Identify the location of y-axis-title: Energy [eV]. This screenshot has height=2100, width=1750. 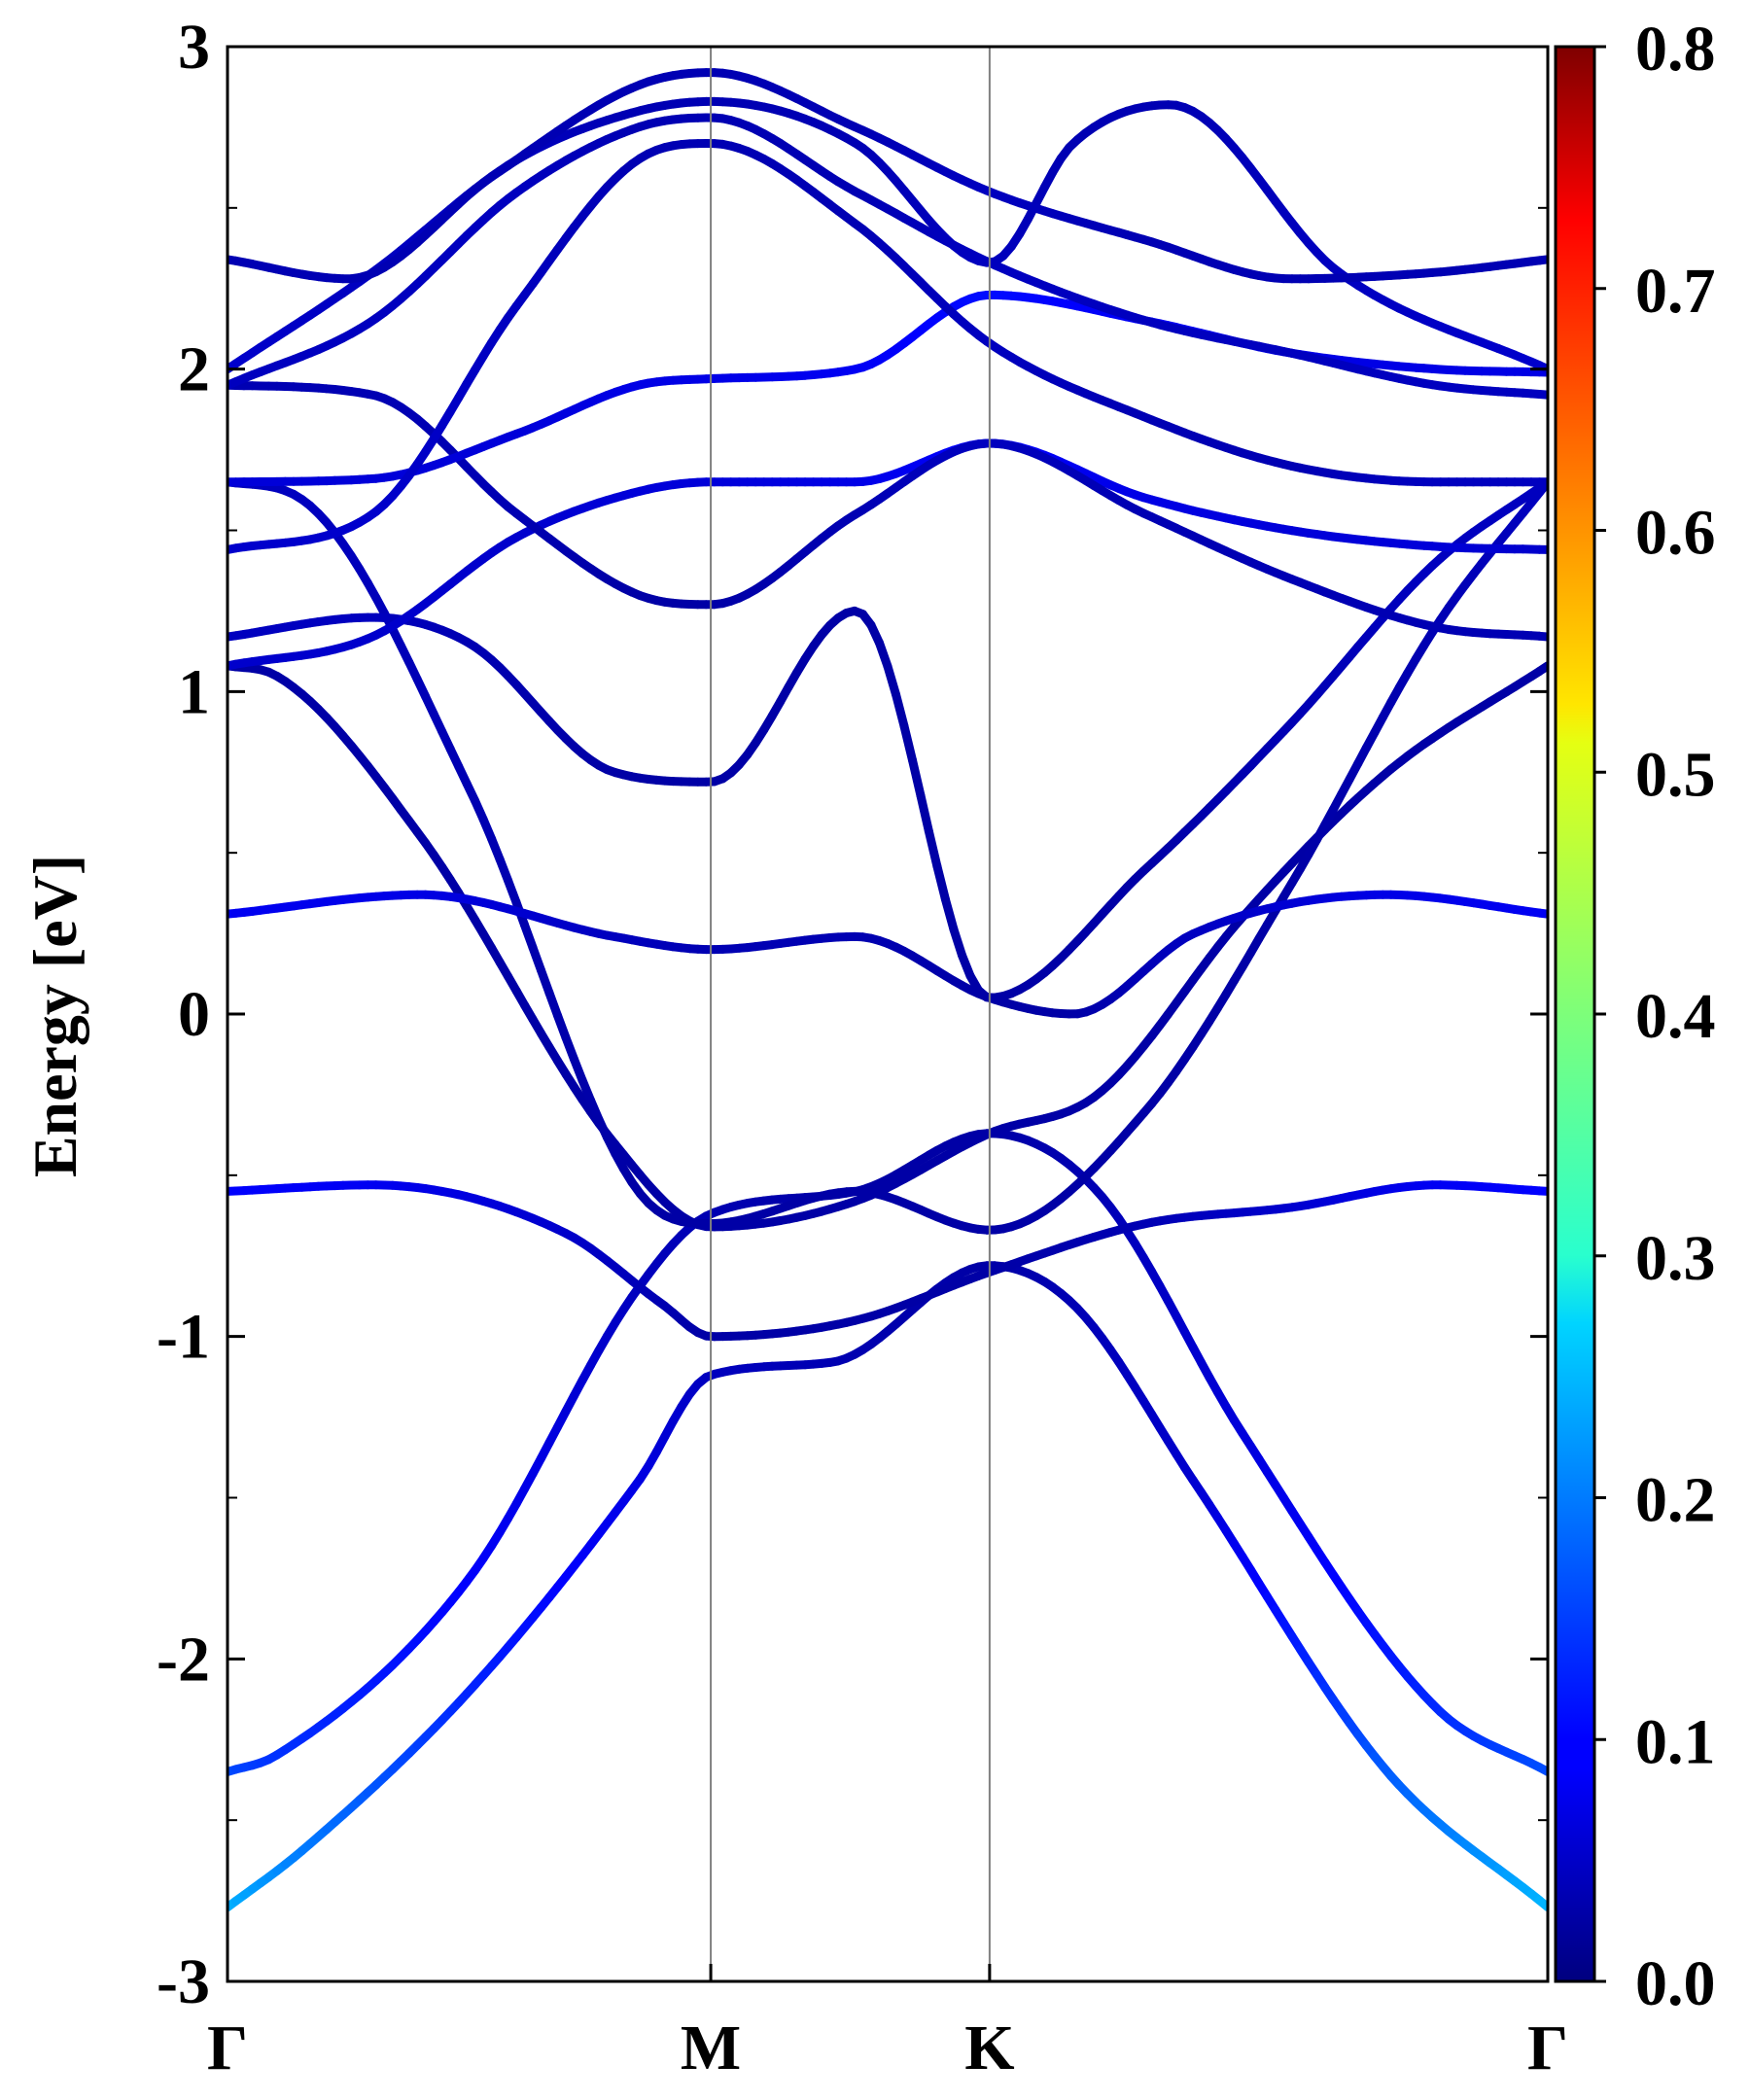
(54, 1016).